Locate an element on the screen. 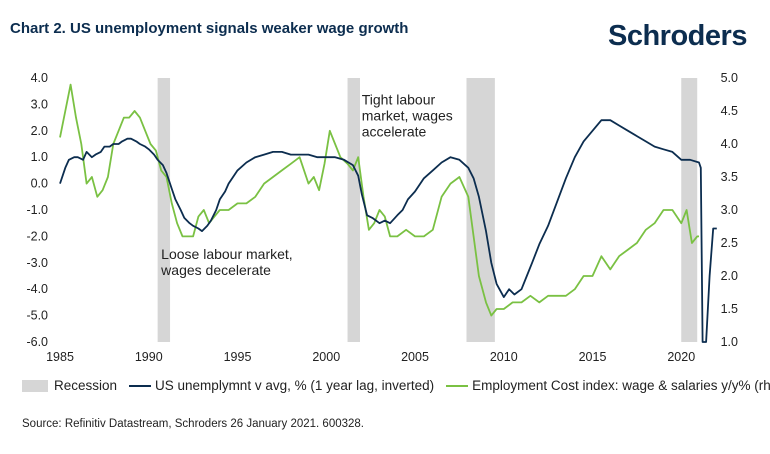  right-axis-ticks: 5.0 4.5 4.0 3.5 3.0 2.5 2.0 1.5 1.0 is located at coordinates (729, 210).